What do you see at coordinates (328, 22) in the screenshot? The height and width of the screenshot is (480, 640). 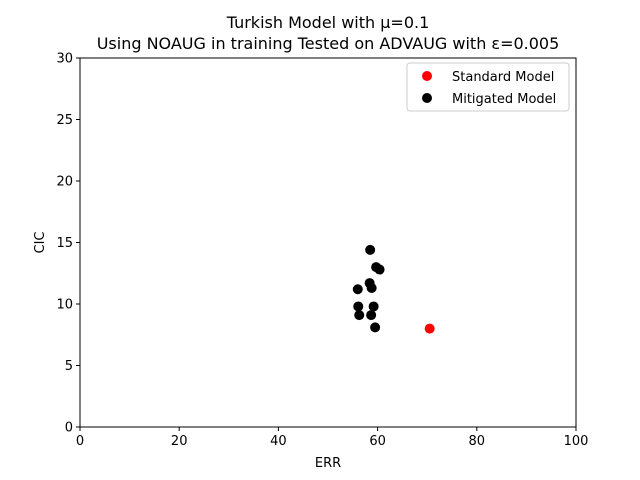 I see `chart-title: Turkish Model with μ=0.1` at bounding box center [328, 22].